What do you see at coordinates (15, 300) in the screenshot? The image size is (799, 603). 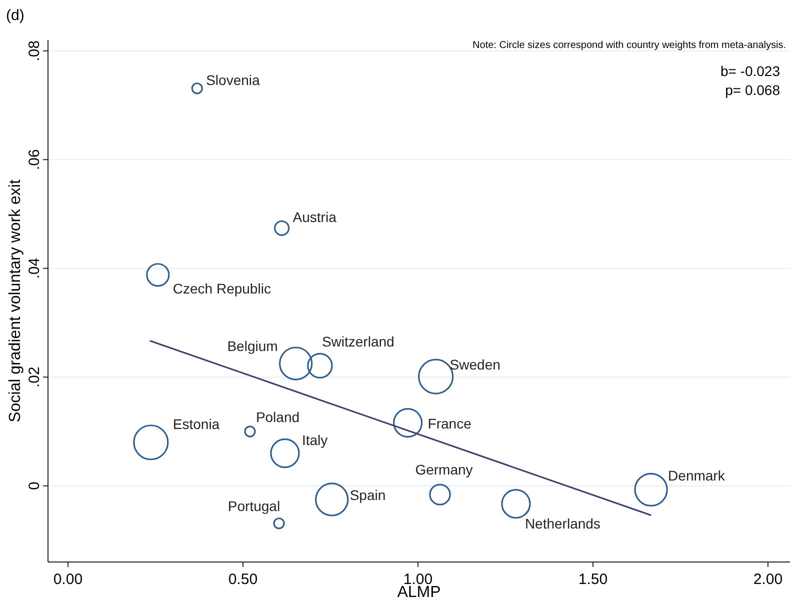 I see `y-axis-title: Social gradient voluntary work exit` at bounding box center [15, 300].